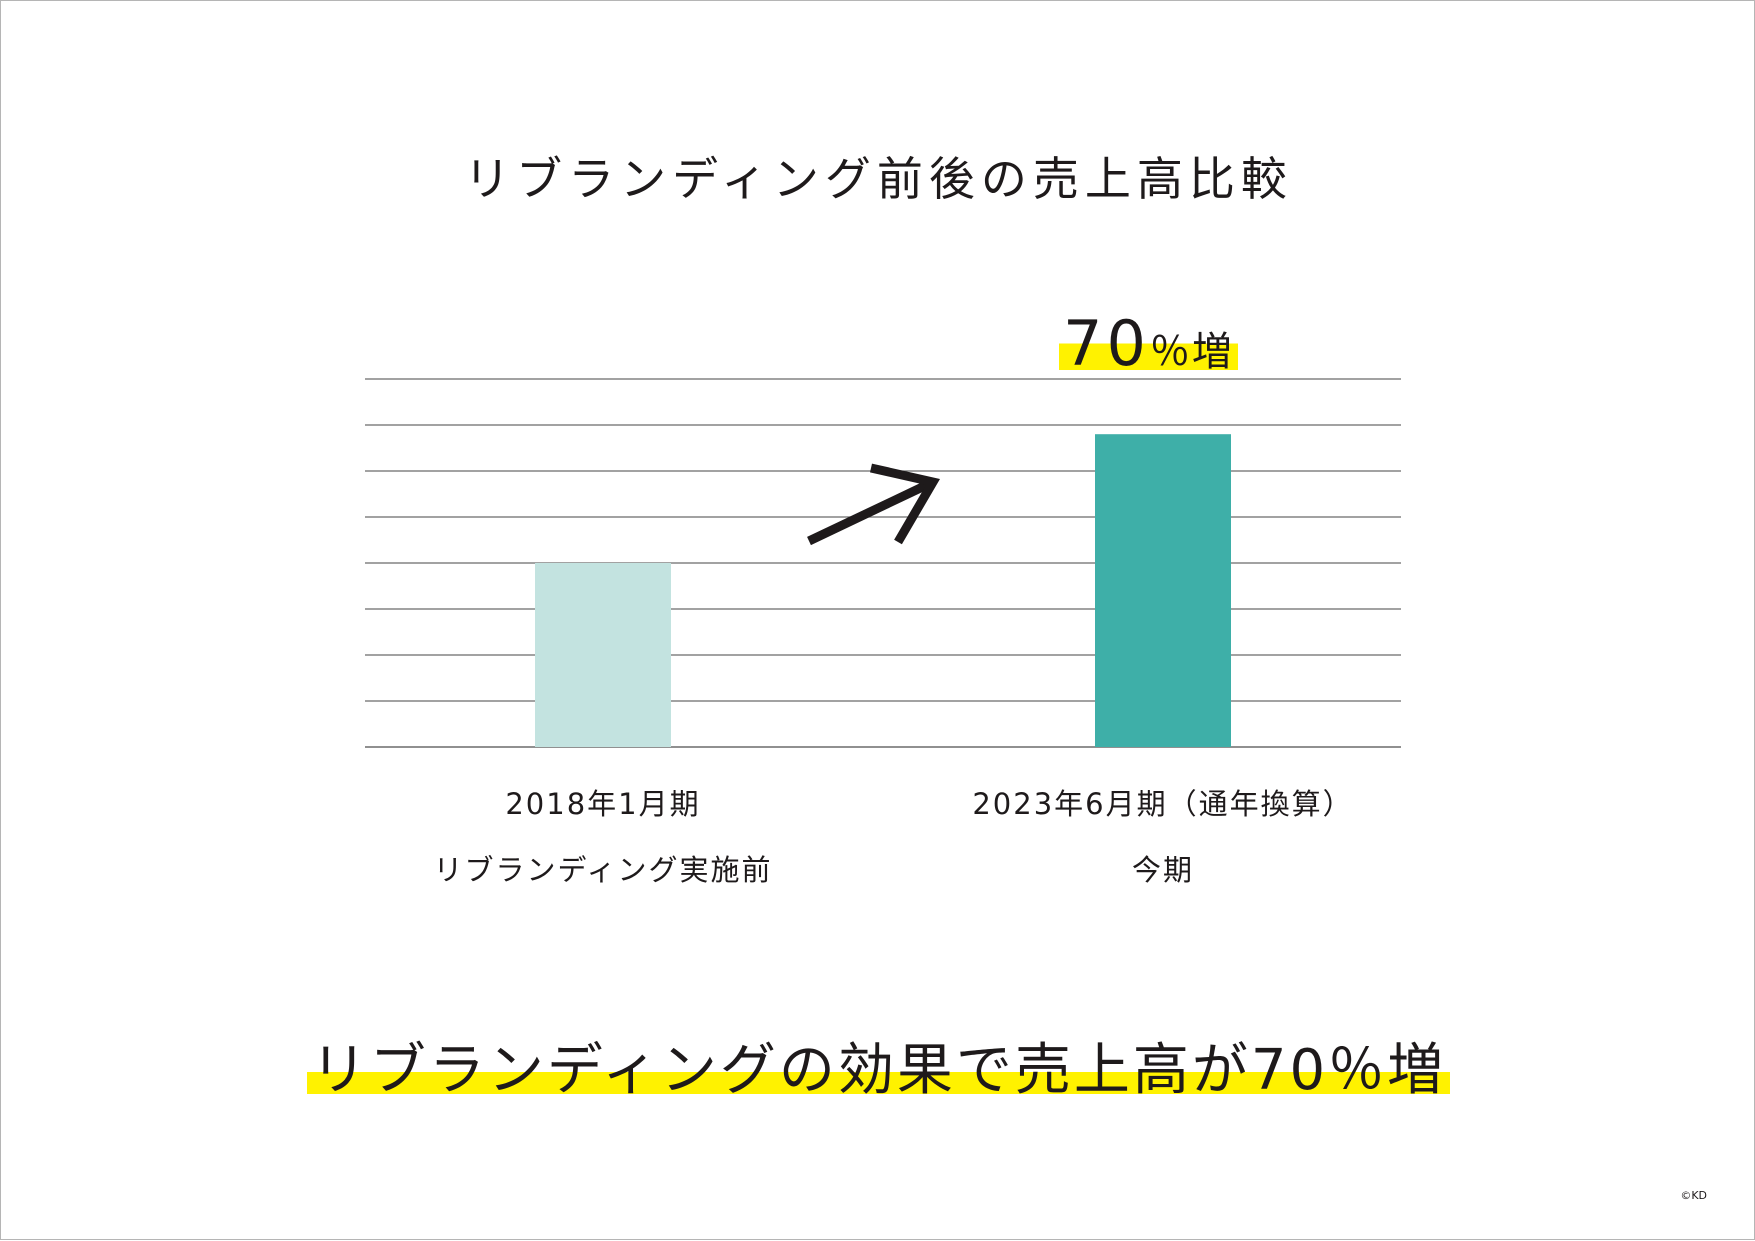  What do you see at coordinates (873, 504) in the screenshot?
I see `increase-arrow-icon` at bounding box center [873, 504].